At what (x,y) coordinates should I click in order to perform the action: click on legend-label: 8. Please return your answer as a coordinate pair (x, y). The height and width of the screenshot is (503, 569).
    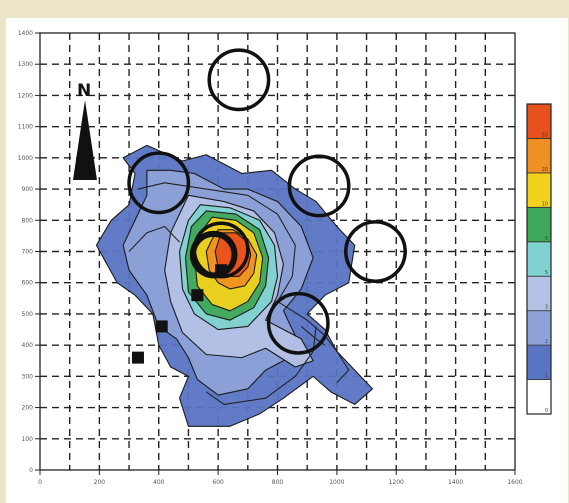
    Looking at the image, I should click on (546, 239).